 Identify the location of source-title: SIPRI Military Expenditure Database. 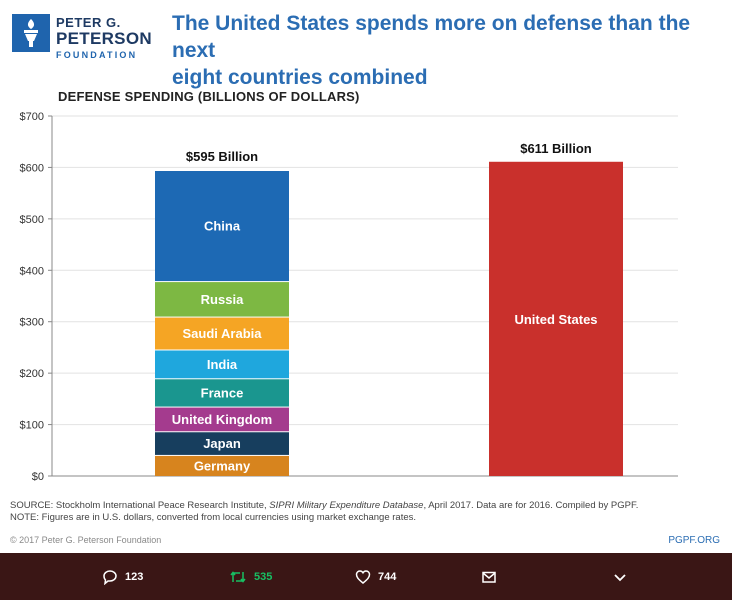
(346, 505).